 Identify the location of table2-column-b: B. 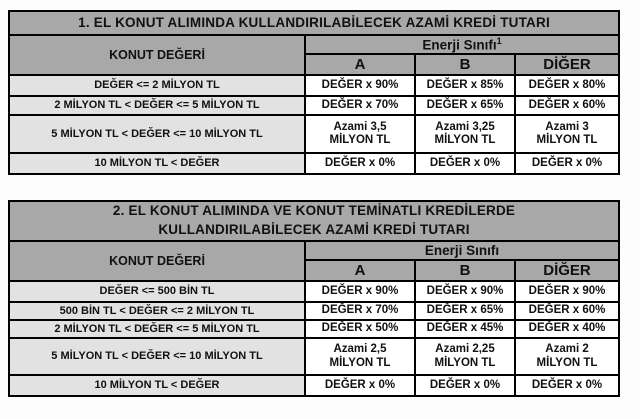
(465, 271).